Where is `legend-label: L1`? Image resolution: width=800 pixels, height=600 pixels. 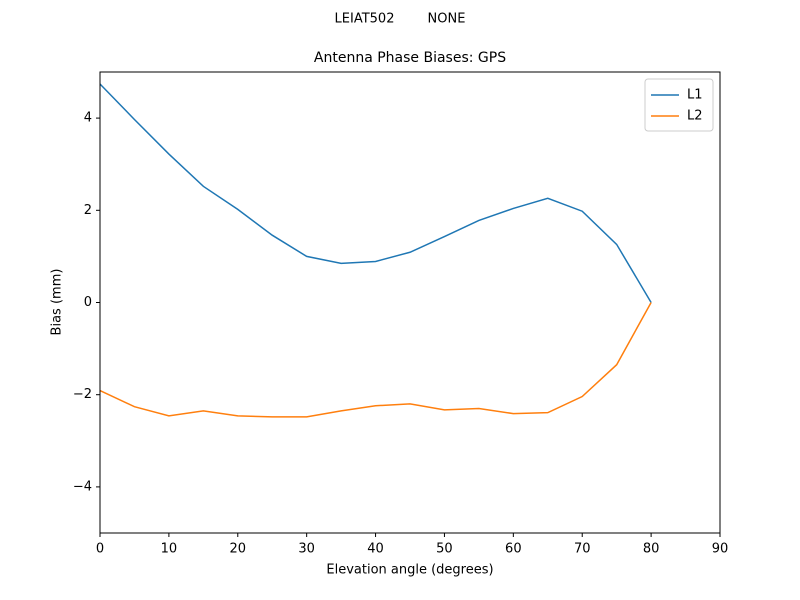
legend-label: L1 is located at coordinates (695, 95).